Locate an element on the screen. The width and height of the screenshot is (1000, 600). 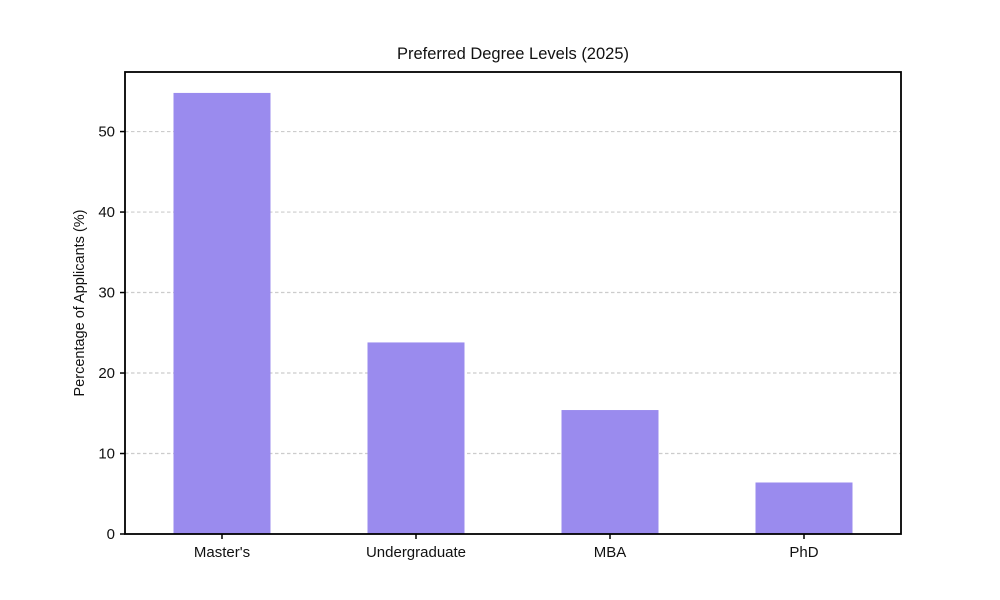
bar-phd is located at coordinates (804, 508).